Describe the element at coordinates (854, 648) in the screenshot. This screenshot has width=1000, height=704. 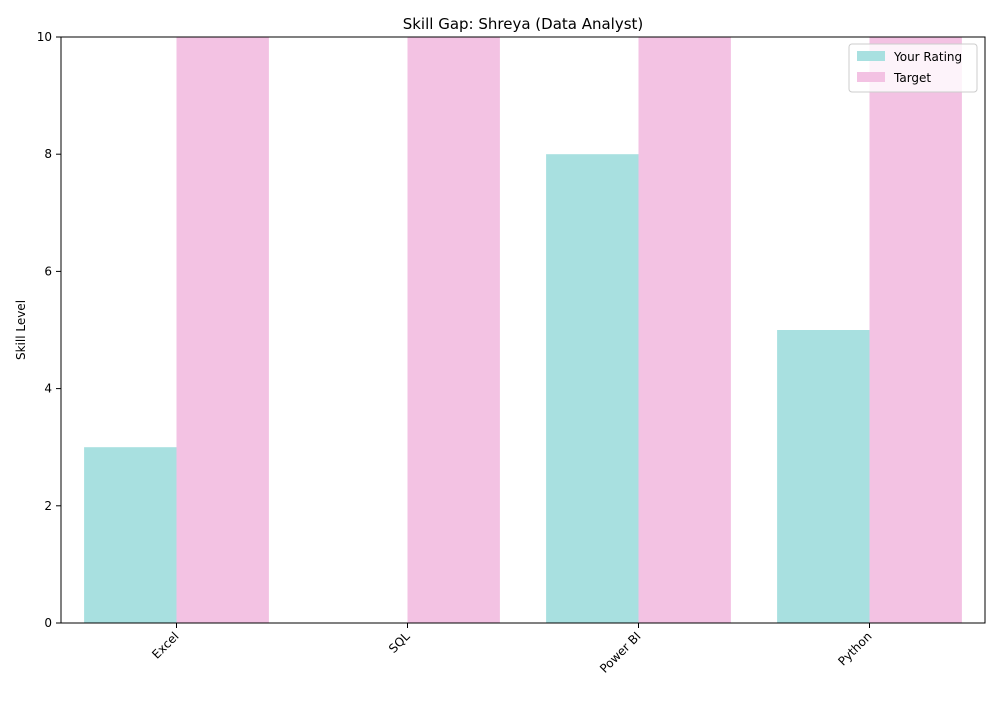
I see `x-tick-label: Python` at that location.